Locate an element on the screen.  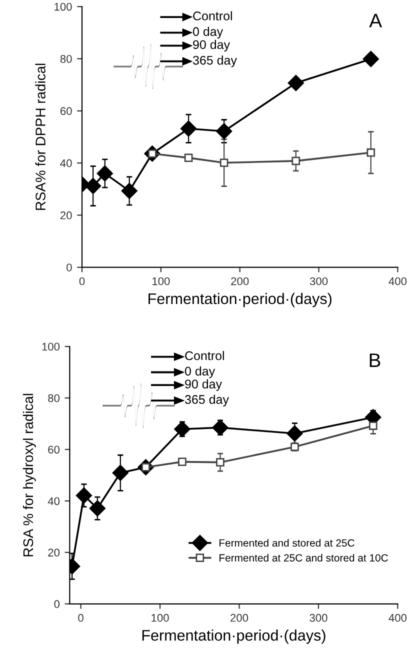
legend-label: Fermented and stored at 25C is located at coordinates (287, 543).